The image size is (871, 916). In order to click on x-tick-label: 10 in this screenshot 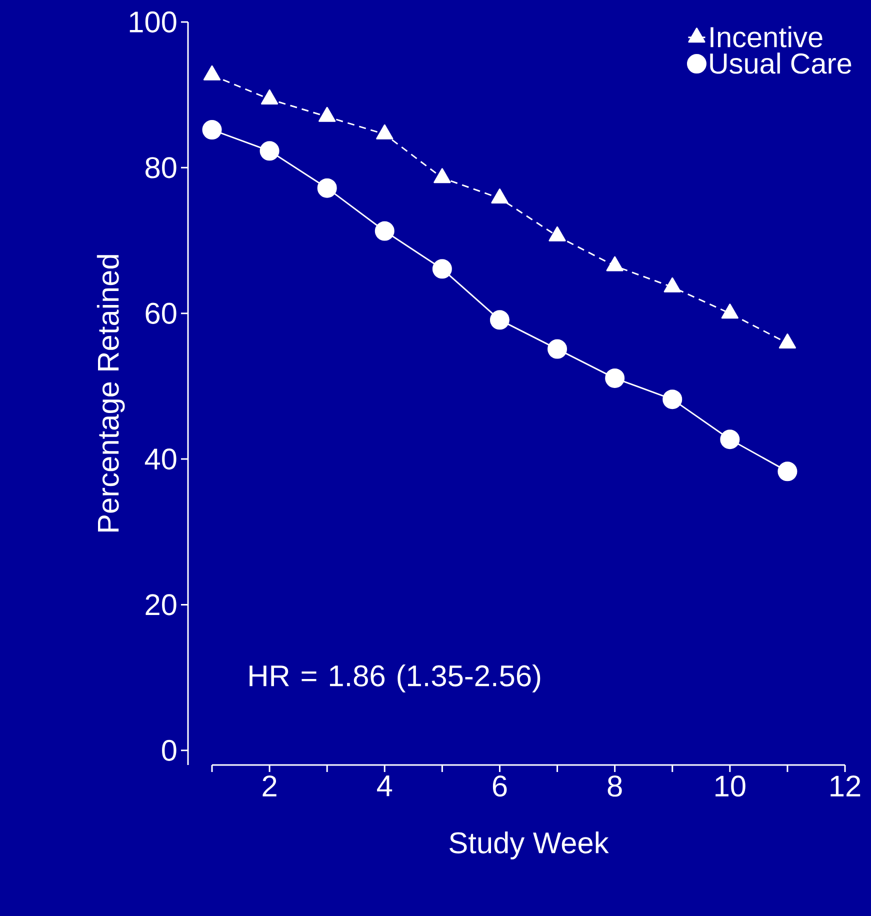, I will do `click(731, 786)`.